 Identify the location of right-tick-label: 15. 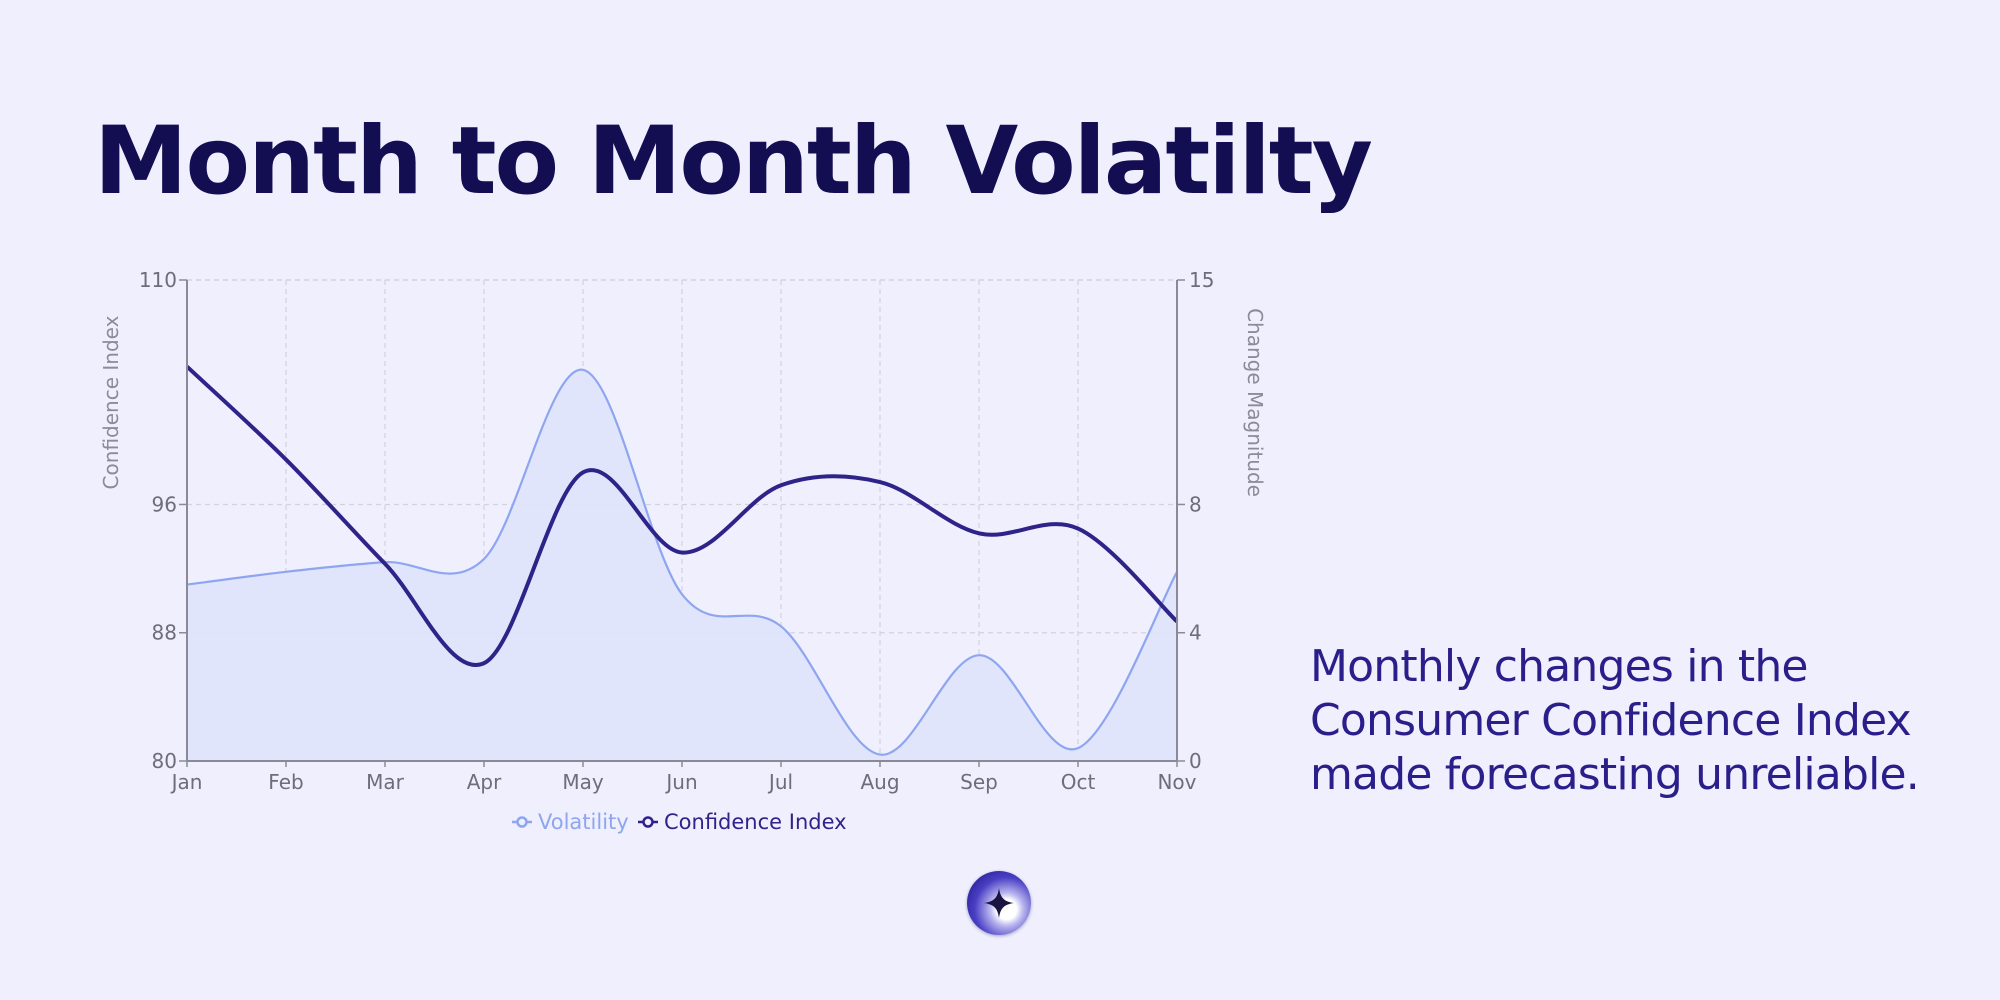
(1201, 280).